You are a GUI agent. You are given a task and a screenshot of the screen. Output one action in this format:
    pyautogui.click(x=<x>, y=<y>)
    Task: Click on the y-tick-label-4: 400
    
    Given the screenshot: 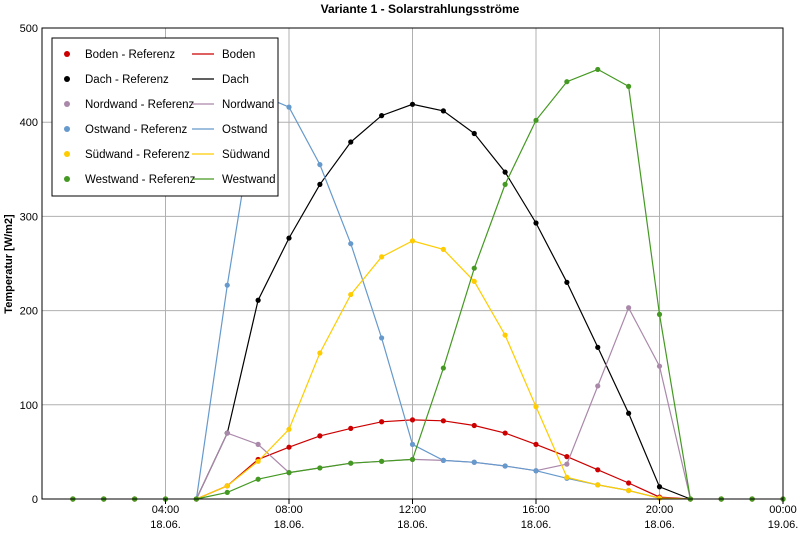 What is the action you would take?
    pyautogui.click(x=29, y=123)
    